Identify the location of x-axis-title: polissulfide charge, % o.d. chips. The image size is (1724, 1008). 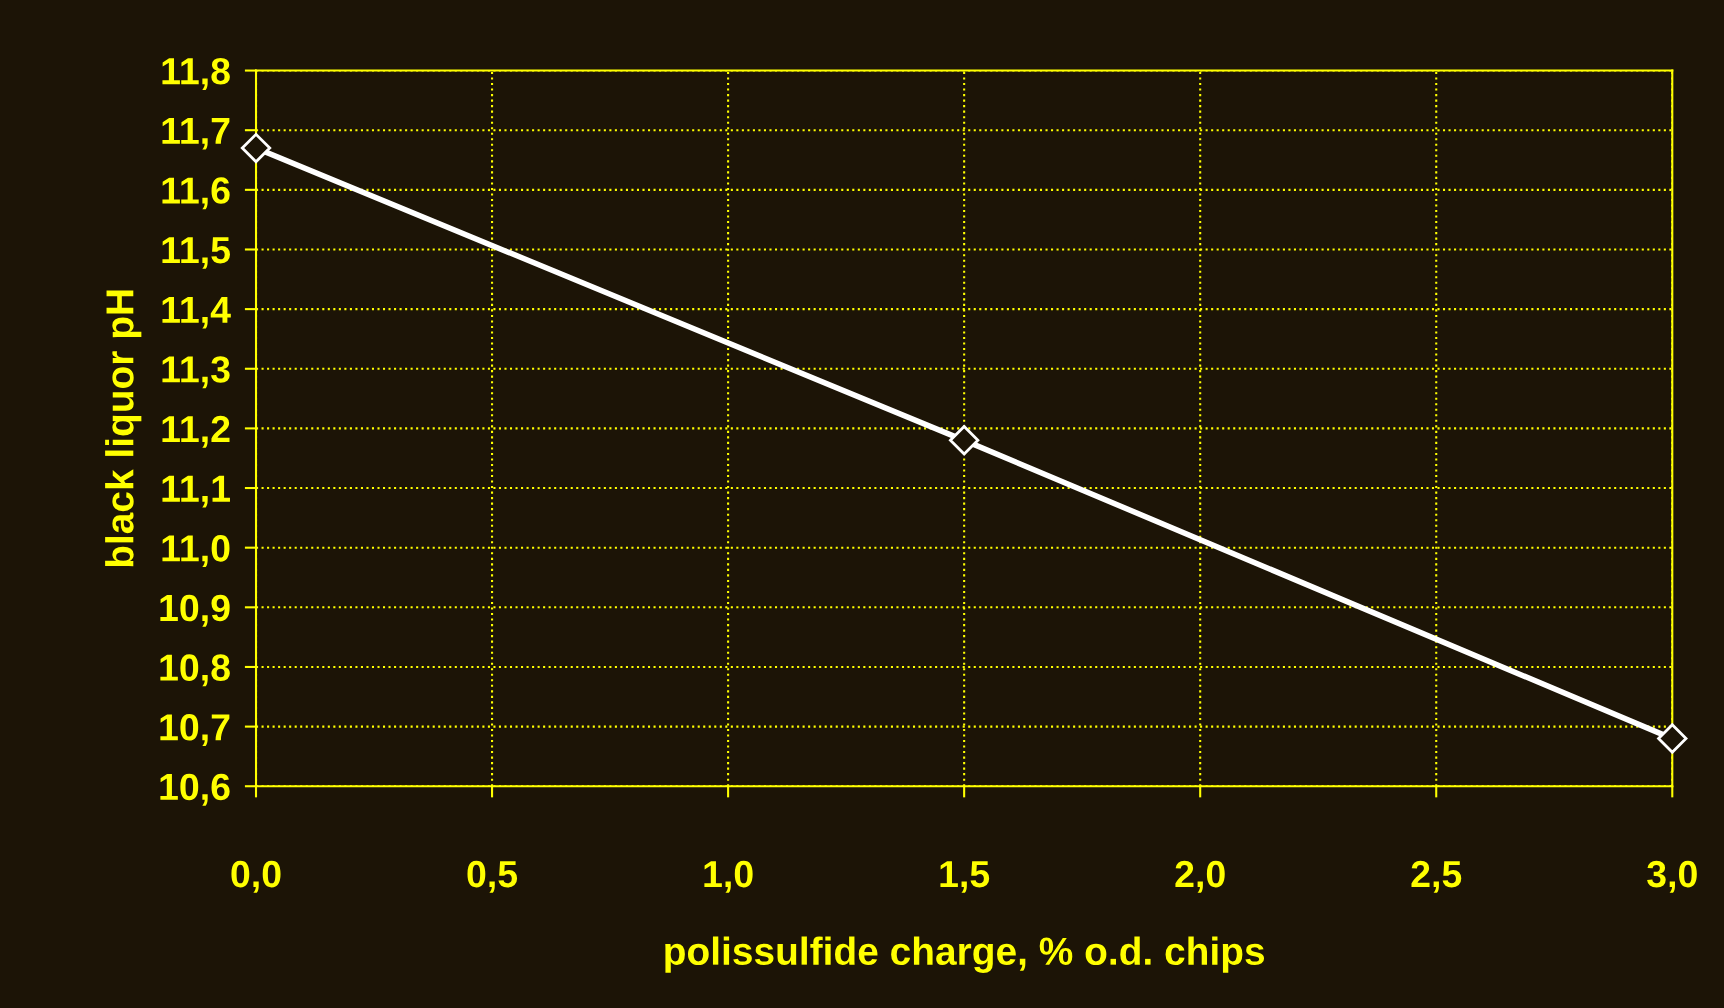
(965, 954).